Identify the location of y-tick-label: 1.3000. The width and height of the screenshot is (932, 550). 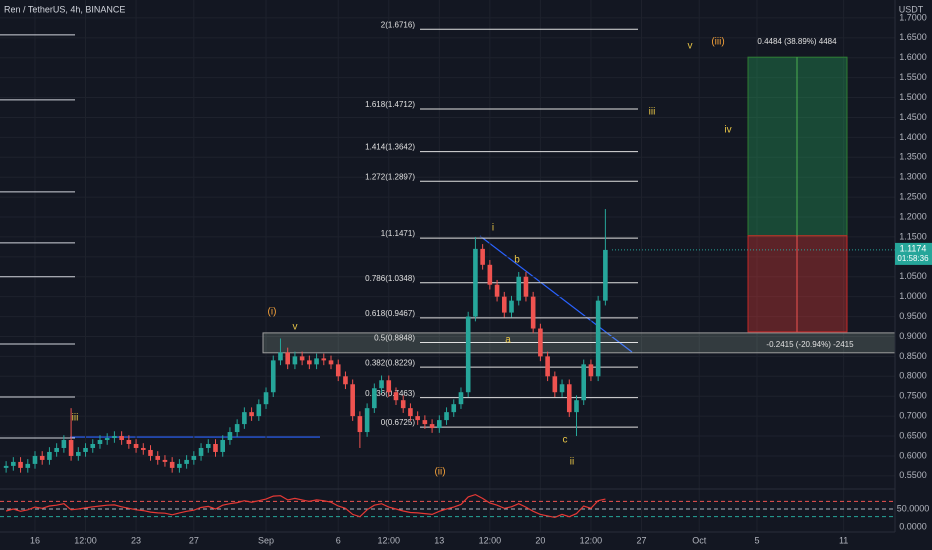
(913, 177).